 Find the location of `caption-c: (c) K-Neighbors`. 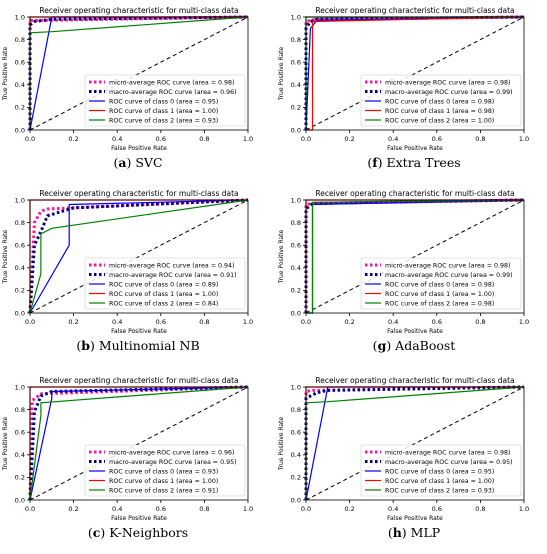

caption-c: (c) K-Neighbors is located at coordinates (138, 532).